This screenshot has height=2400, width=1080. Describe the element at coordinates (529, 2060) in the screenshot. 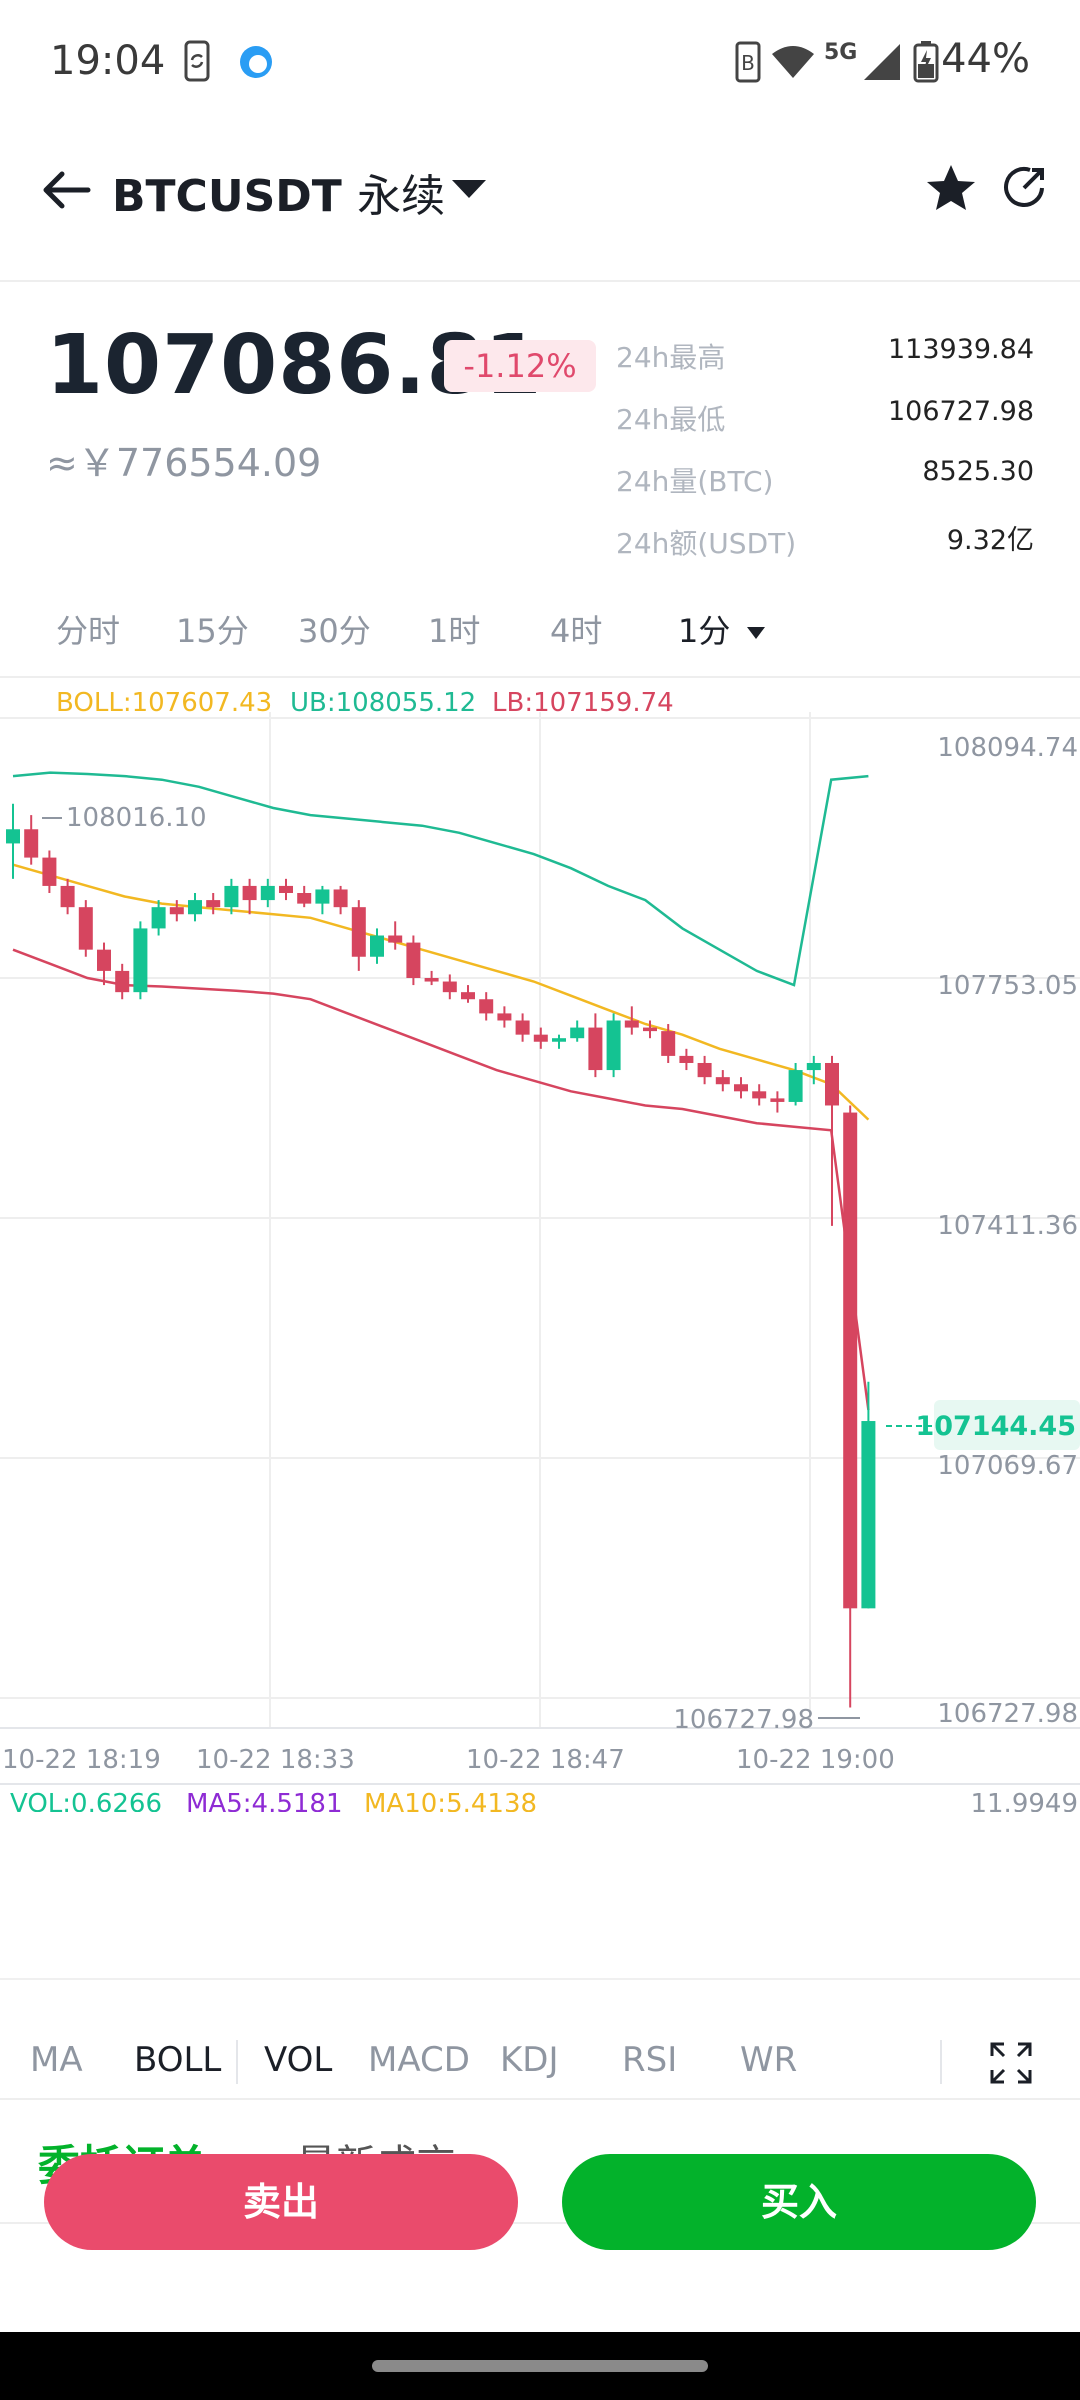

I see `indicator-tab-kdj: KDJ` at that location.